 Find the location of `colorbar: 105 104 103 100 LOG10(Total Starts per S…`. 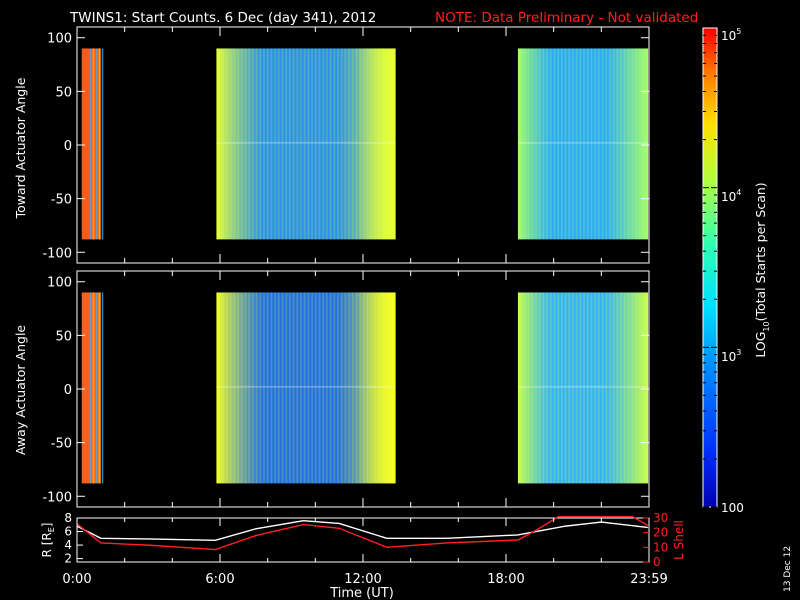

colorbar: 105 104 103 100 LOG10(Total Starts per S… is located at coordinates (736, 271).